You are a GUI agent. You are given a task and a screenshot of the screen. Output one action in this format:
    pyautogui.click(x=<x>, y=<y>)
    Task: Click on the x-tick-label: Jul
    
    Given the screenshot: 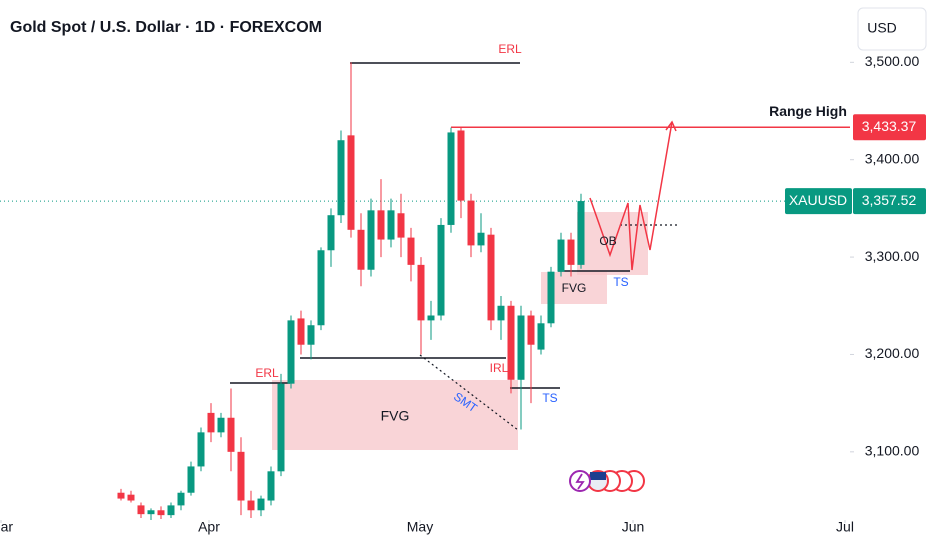 What is the action you would take?
    pyautogui.click(x=845, y=527)
    